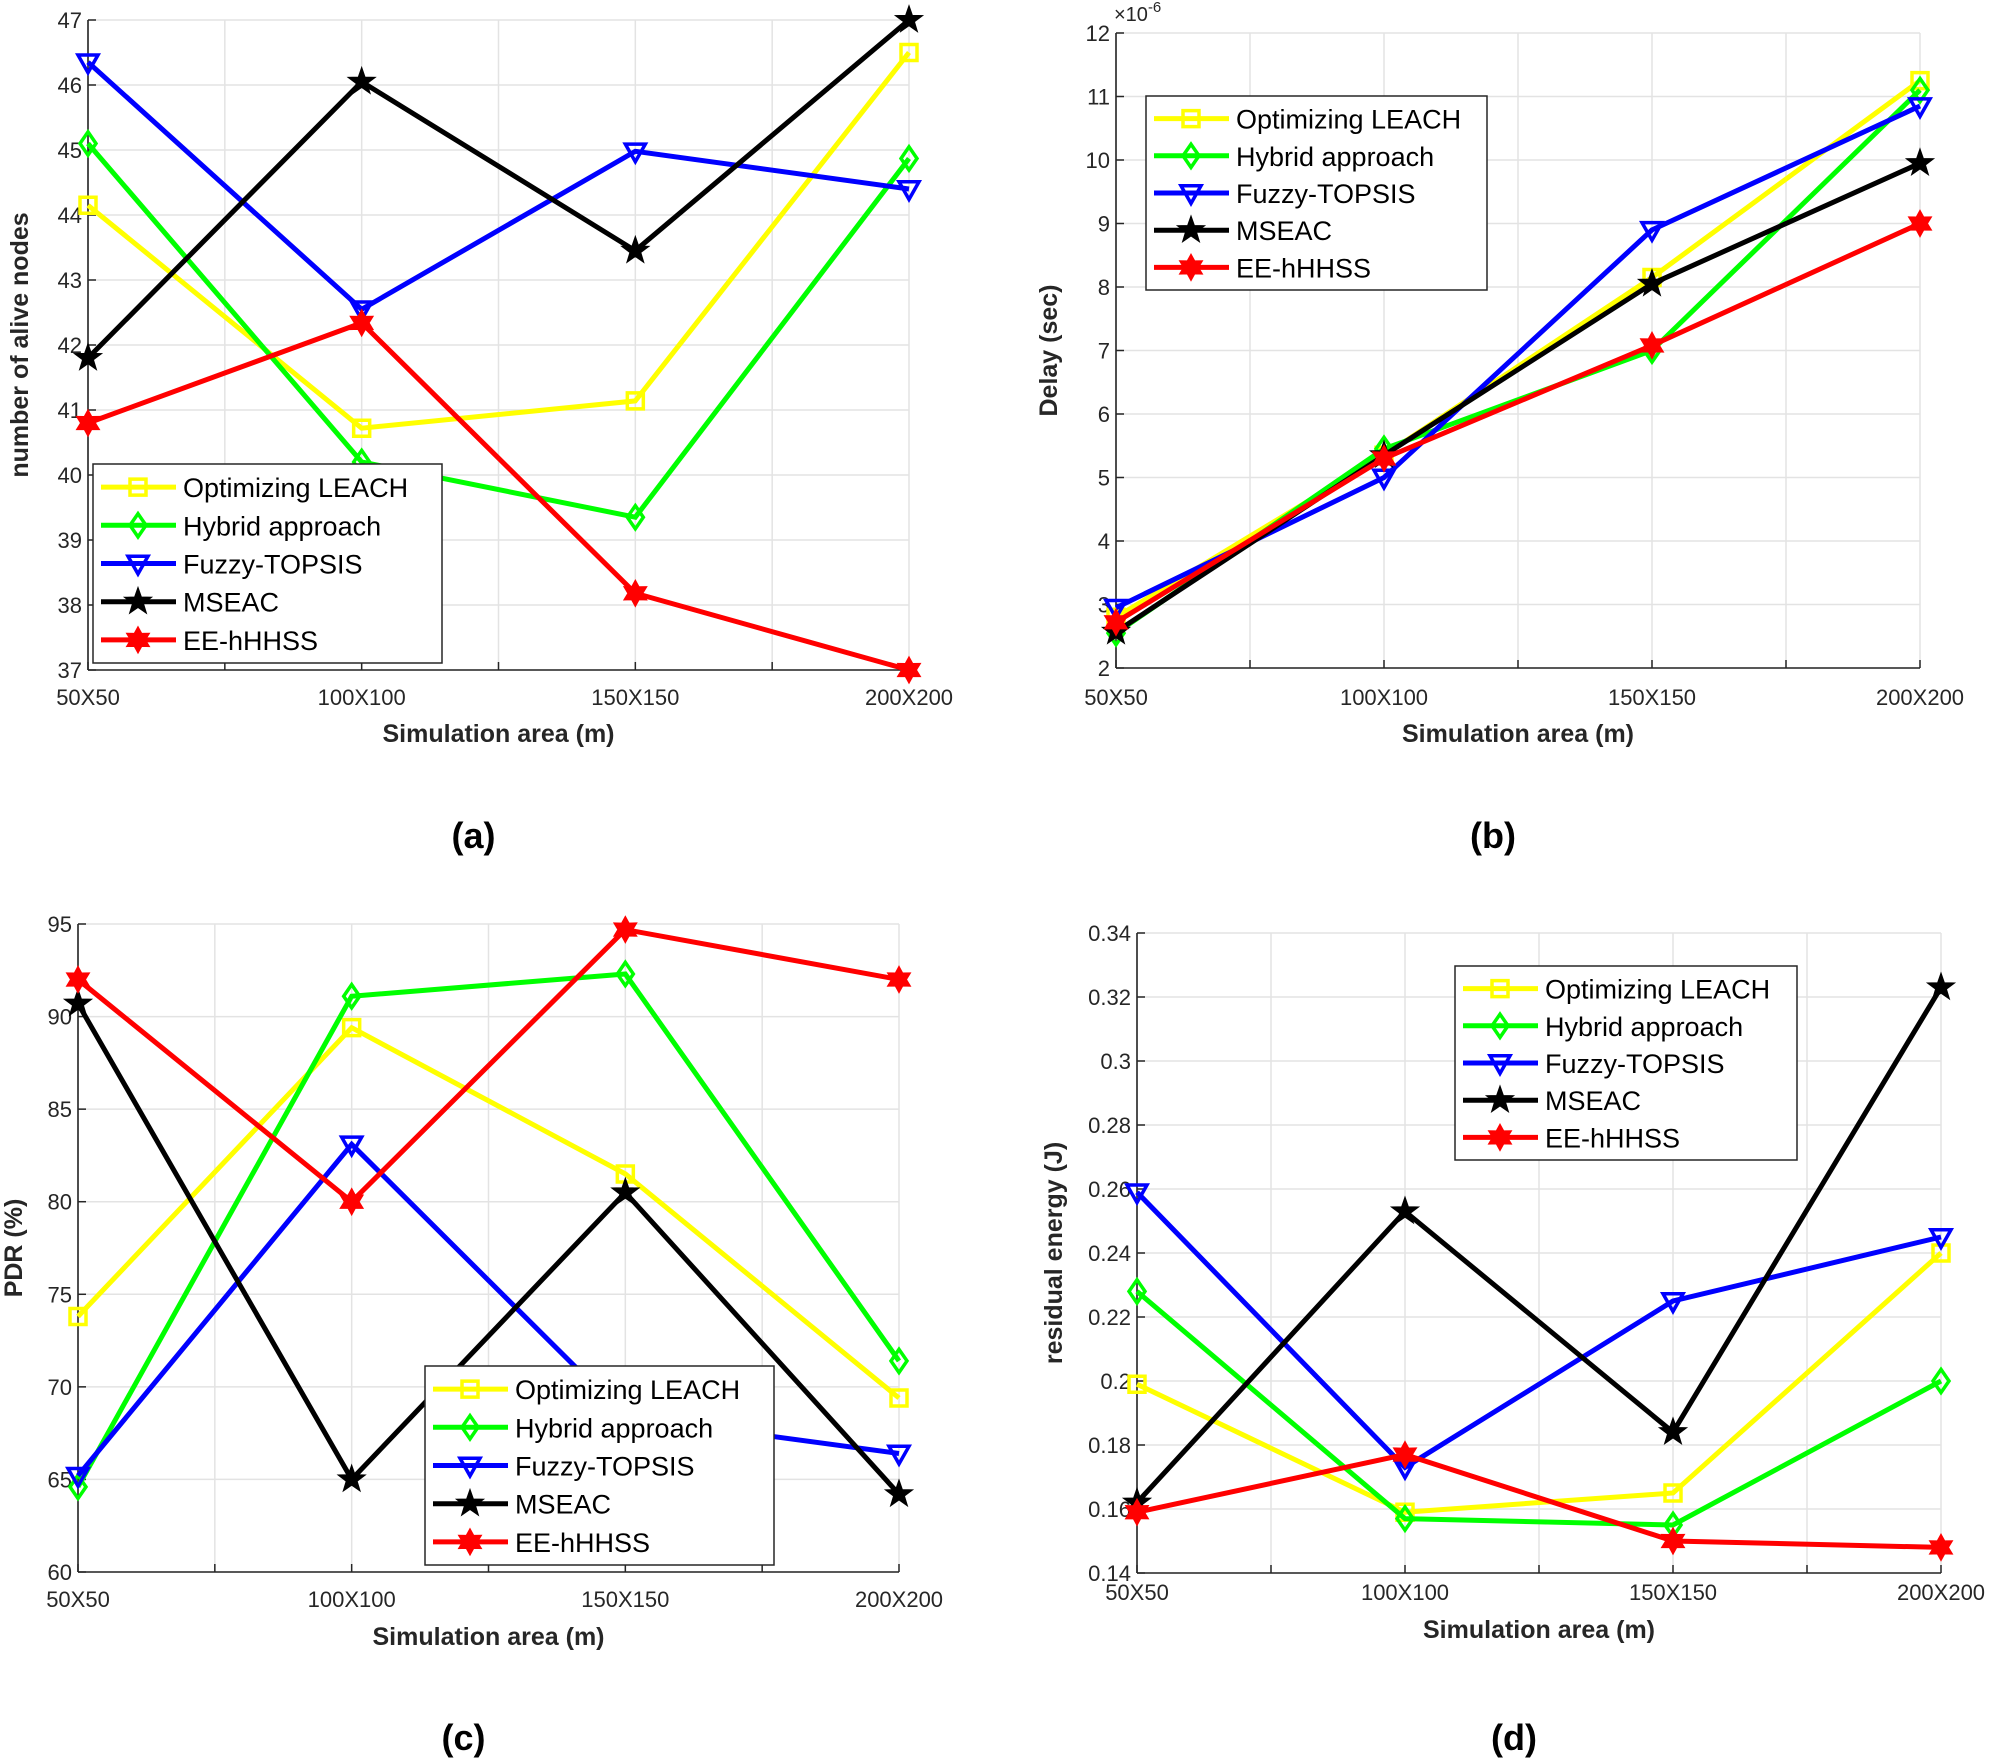  What do you see at coordinates (582, 1543) in the screenshot?
I see `legend-label: EE-hHHSS` at bounding box center [582, 1543].